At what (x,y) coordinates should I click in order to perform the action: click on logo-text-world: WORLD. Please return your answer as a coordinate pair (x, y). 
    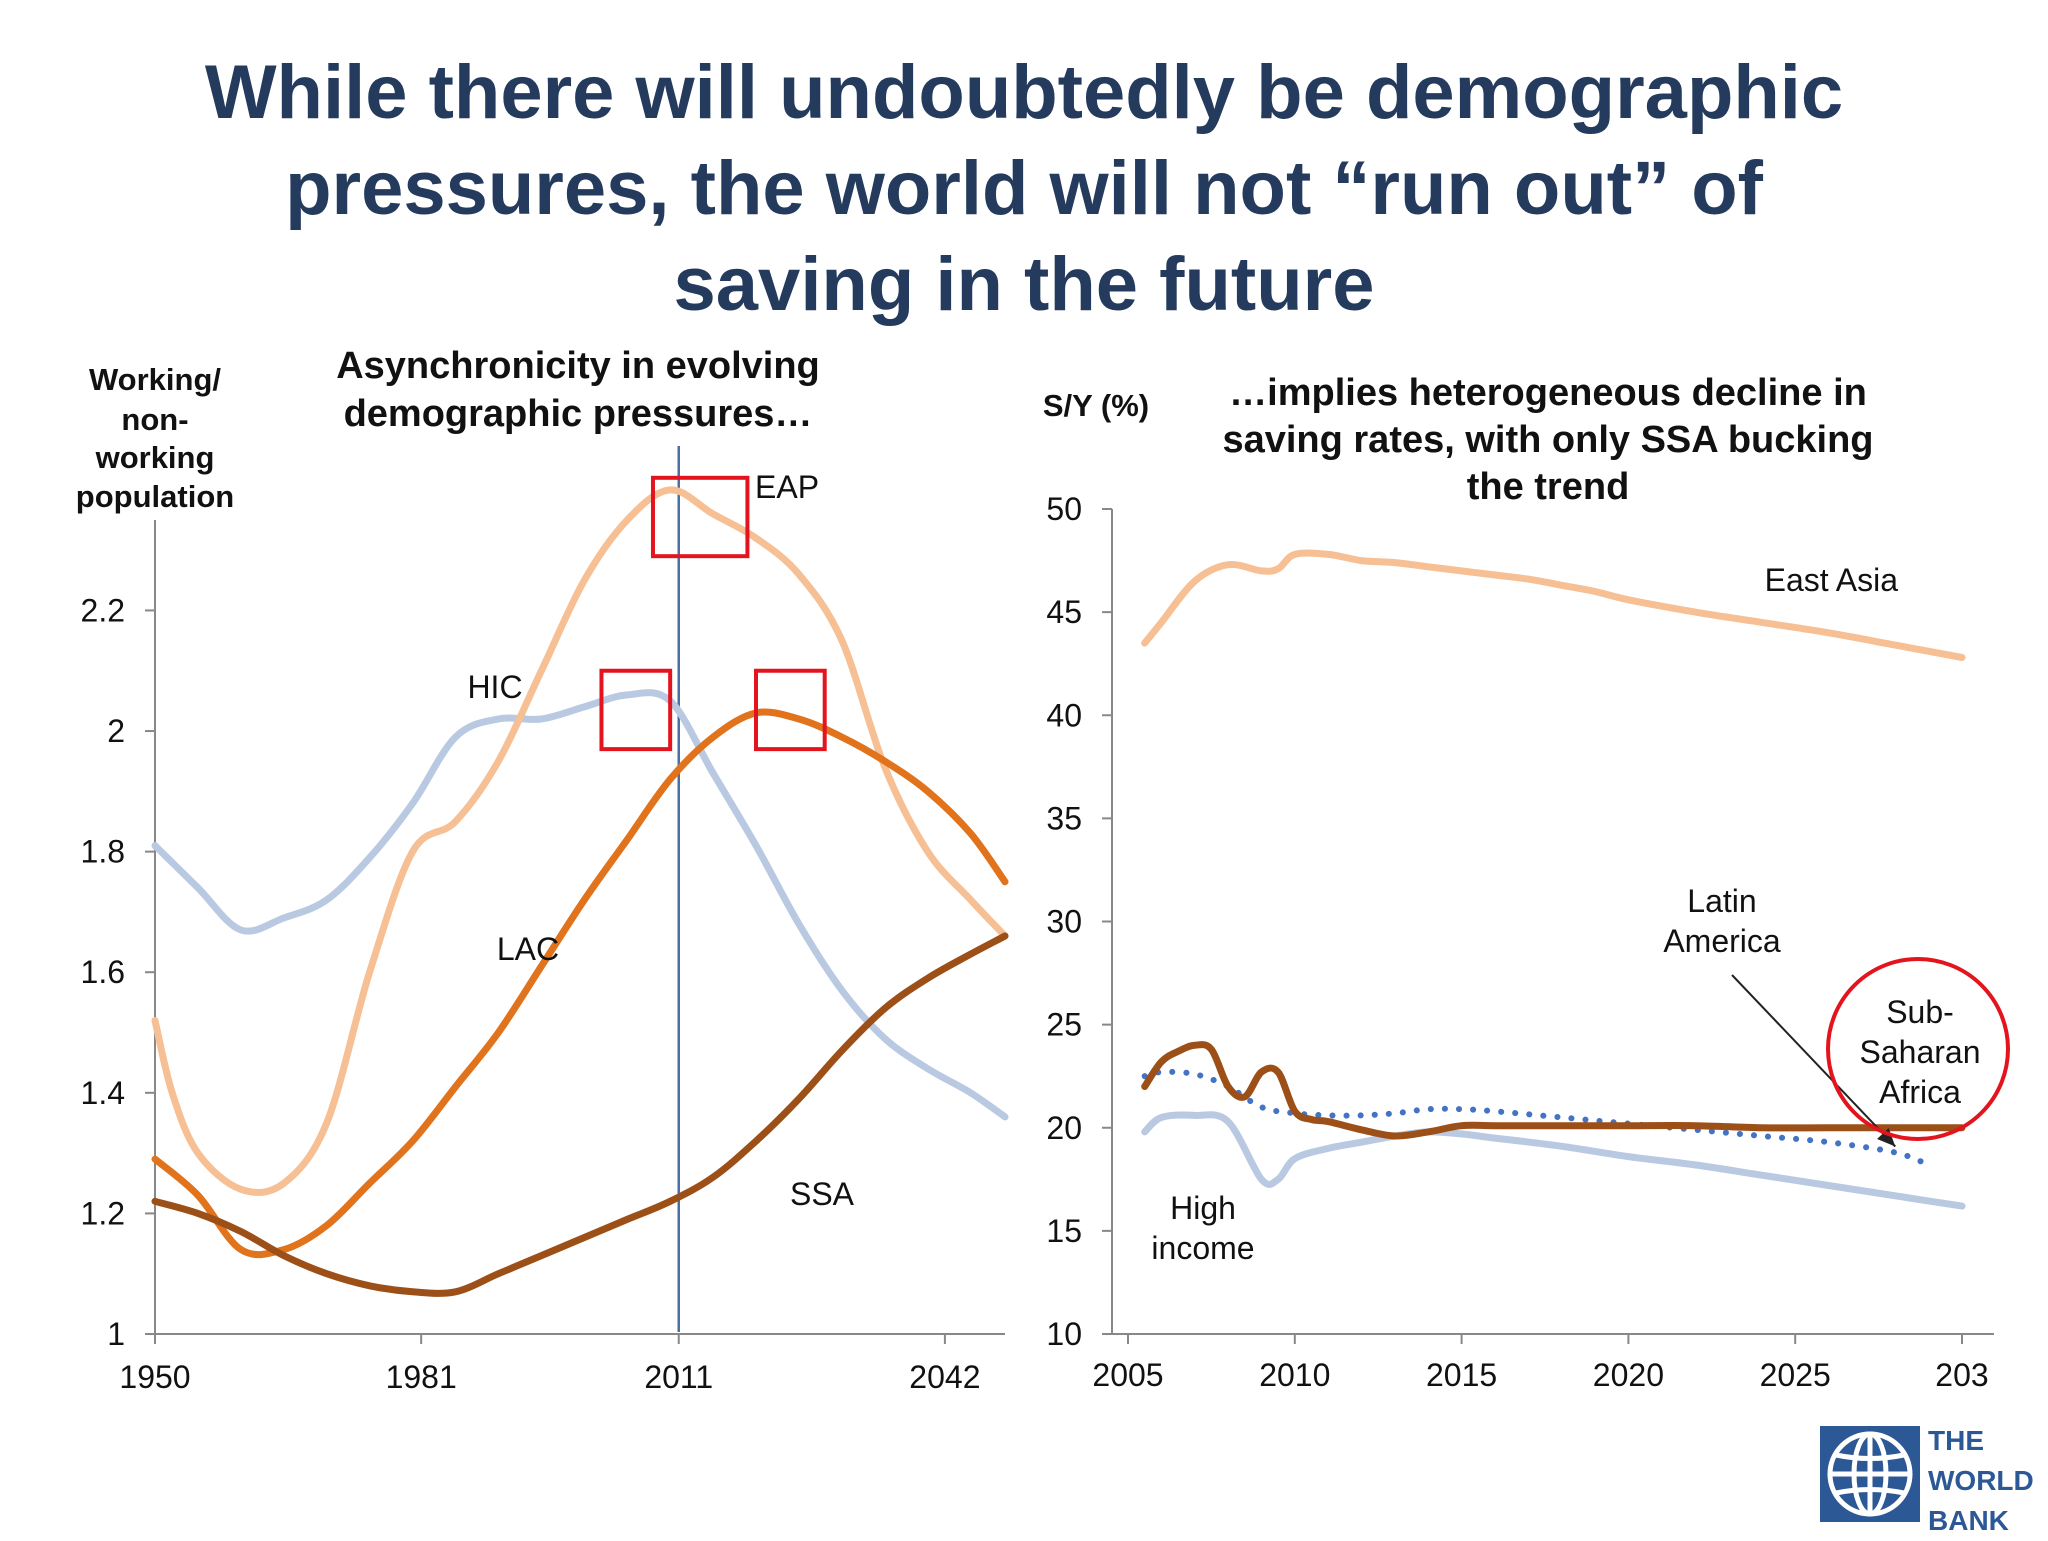
    Looking at the image, I should click on (1981, 1480).